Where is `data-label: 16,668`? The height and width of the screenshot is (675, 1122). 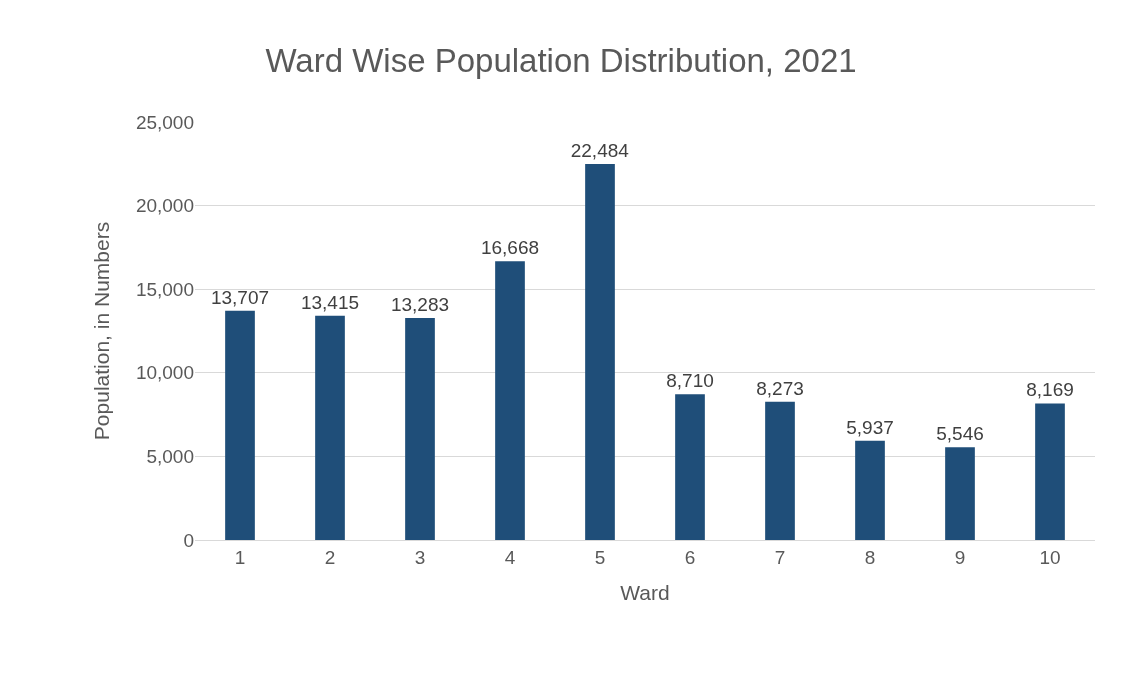
data-label: 16,668 is located at coordinates (510, 248).